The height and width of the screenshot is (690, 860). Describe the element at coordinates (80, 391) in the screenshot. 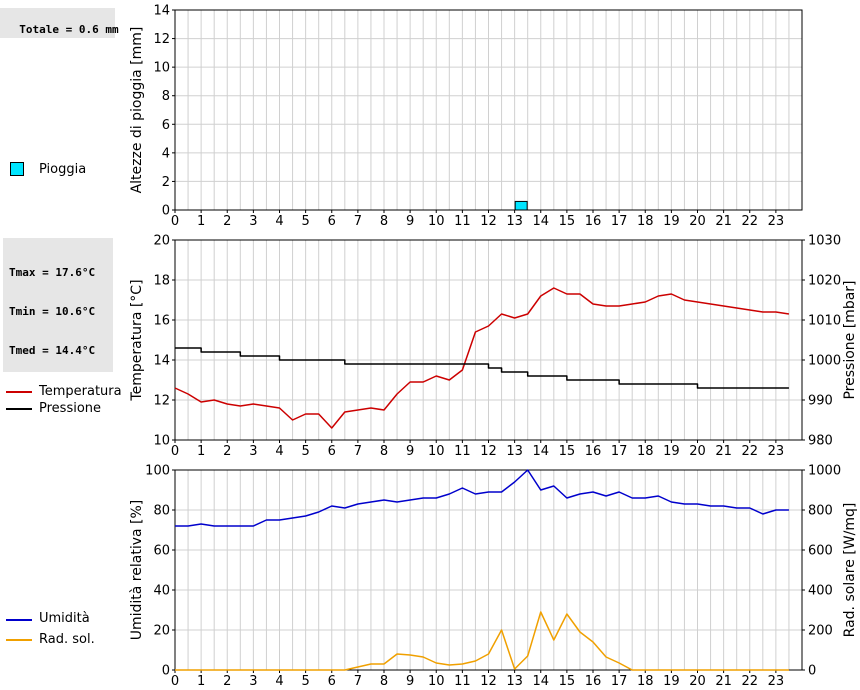

I see `temperature-legend-label: Temperatura` at that location.